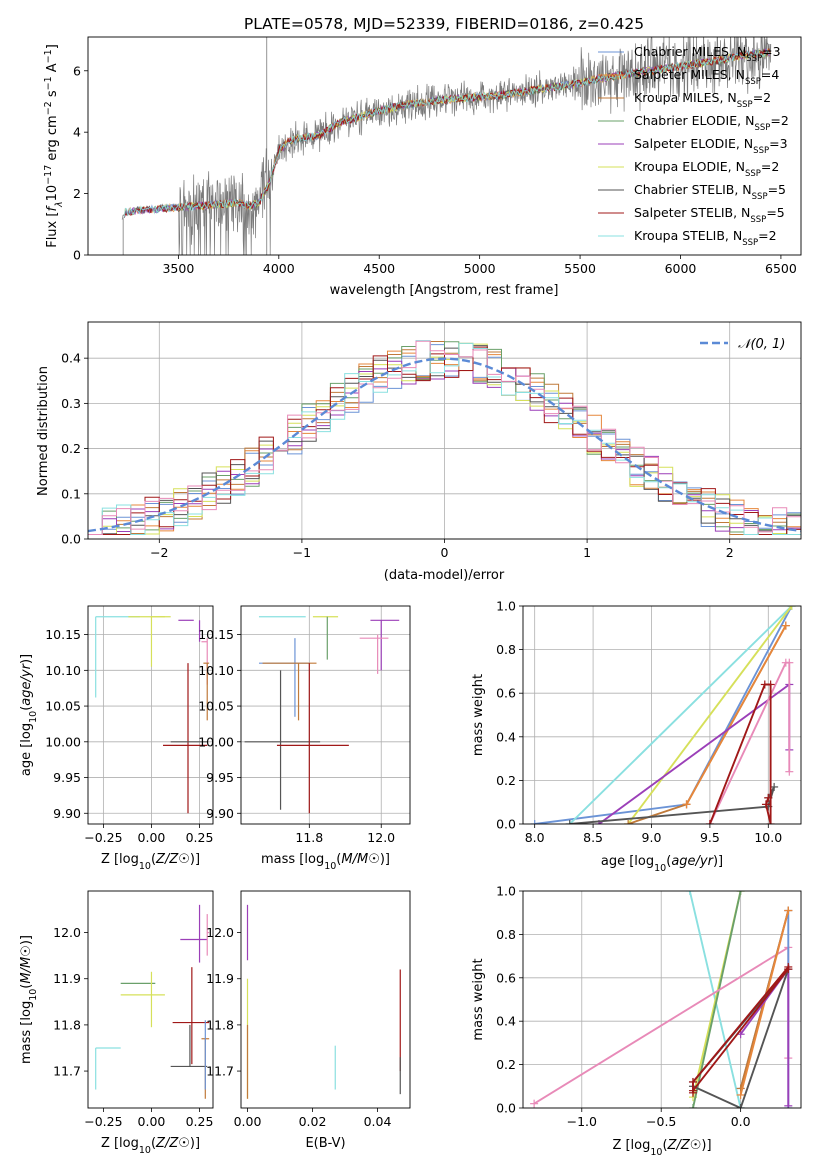 The height and width of the screenshot is (1170, 819). Describe the element at coordinates (582, 1121) in the screenshot. I see `x-tick-label: −1.0` at that location.